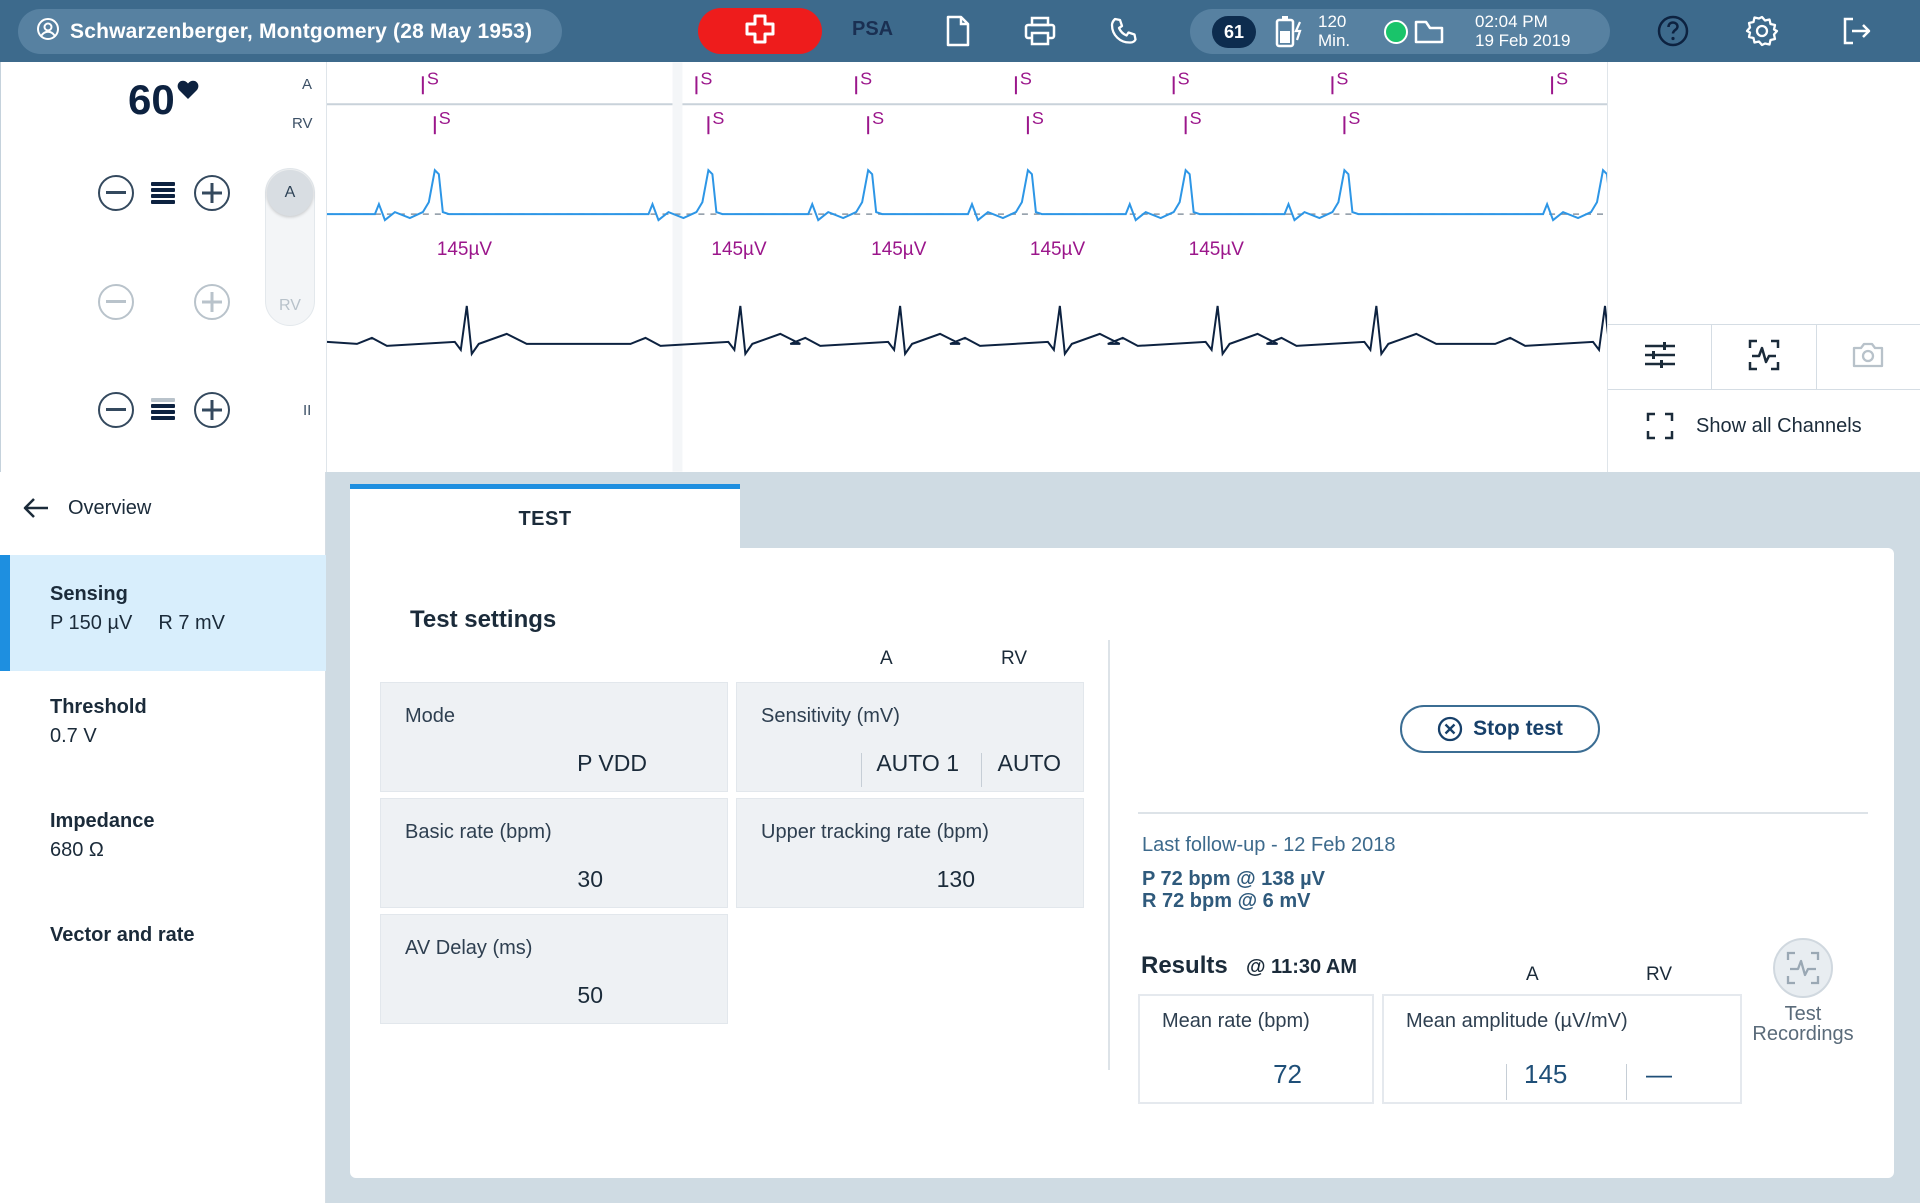 The image size is (1920, 1203). I want to click on av-delay-label: AV Delay (ms), so click(469, 948).